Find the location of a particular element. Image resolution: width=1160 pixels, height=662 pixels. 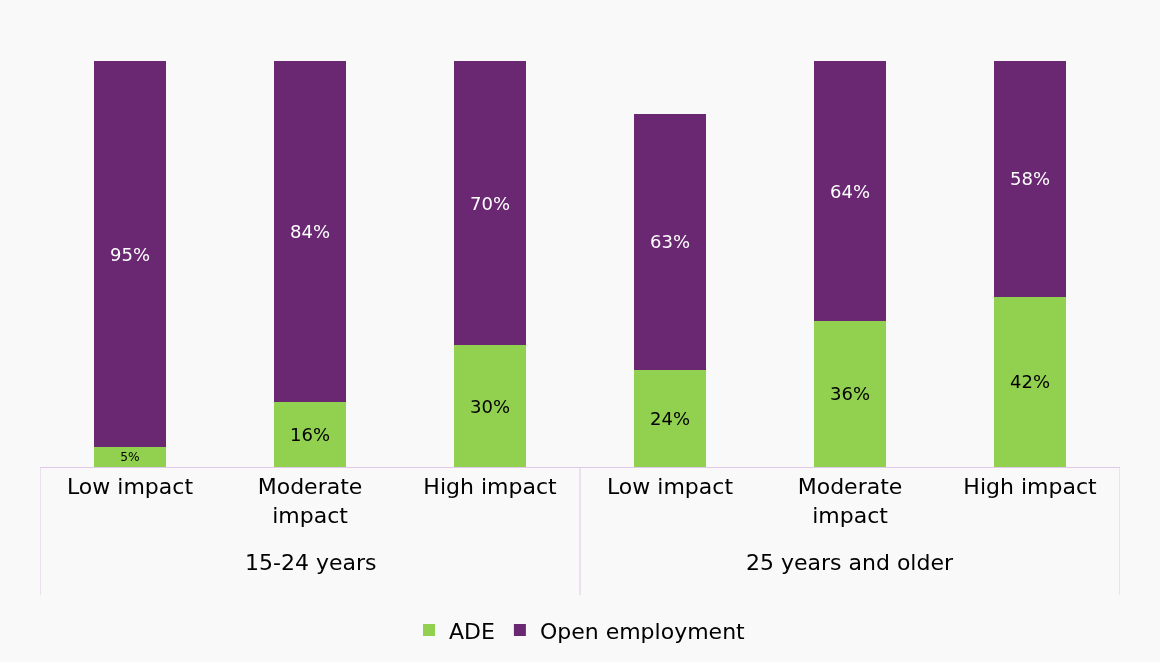

legend-label: ADE is located at coordinates (472, 631).